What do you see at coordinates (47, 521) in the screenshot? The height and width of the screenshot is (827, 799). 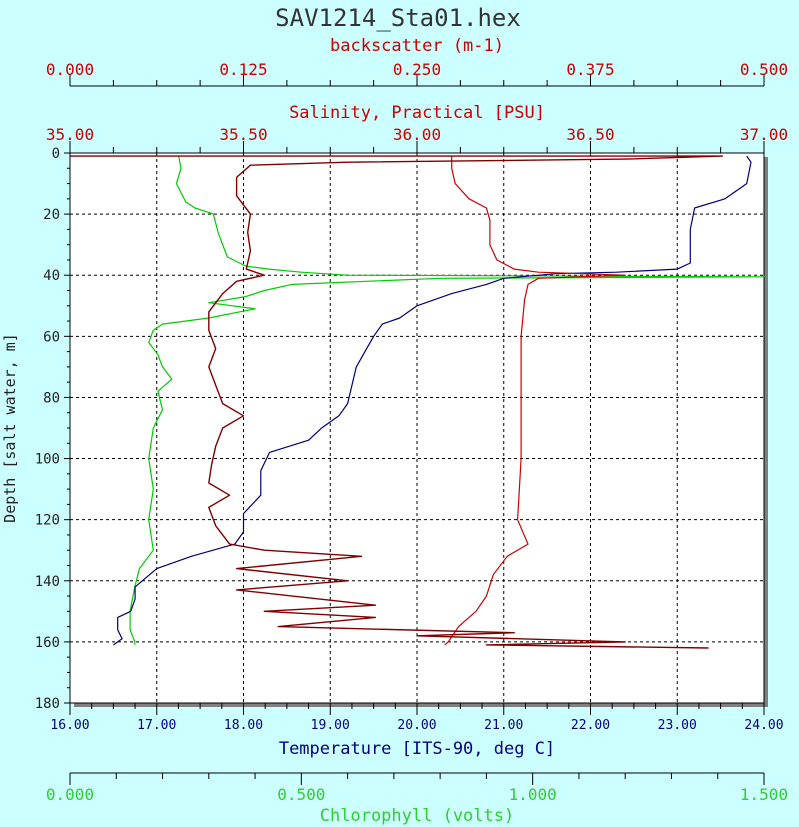 I see `depth-tick-label: 120` at bounding box center [47, 521].